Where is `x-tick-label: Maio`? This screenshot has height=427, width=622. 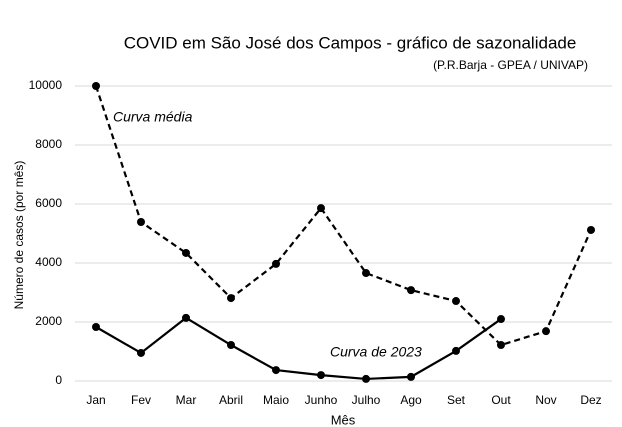
x-tick-label: Maio is located at coordinates (276, 400).